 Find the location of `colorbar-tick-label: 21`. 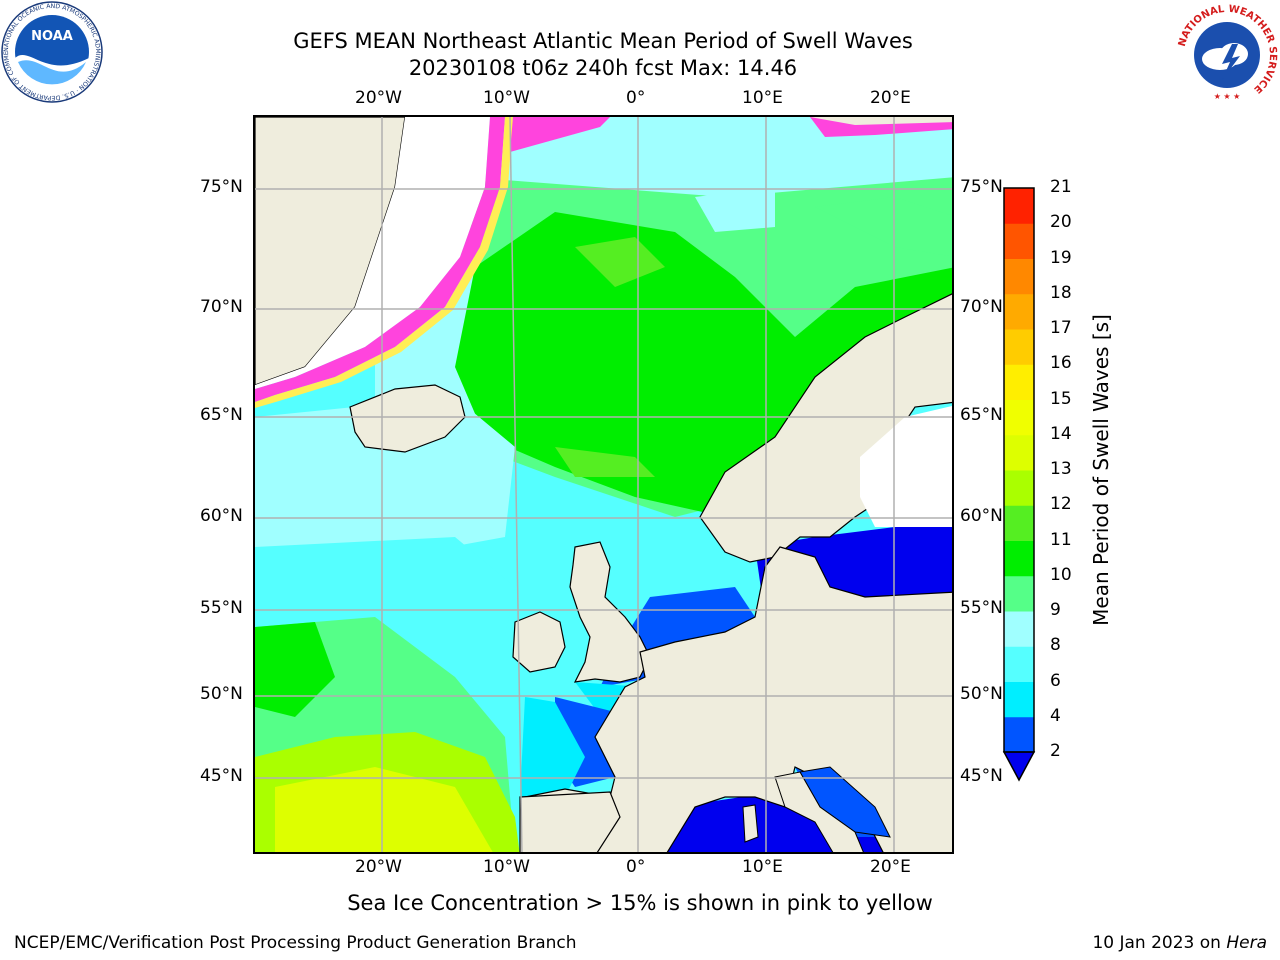

colorbar-tick-label: 21 is located at coordinates (1061, 187).